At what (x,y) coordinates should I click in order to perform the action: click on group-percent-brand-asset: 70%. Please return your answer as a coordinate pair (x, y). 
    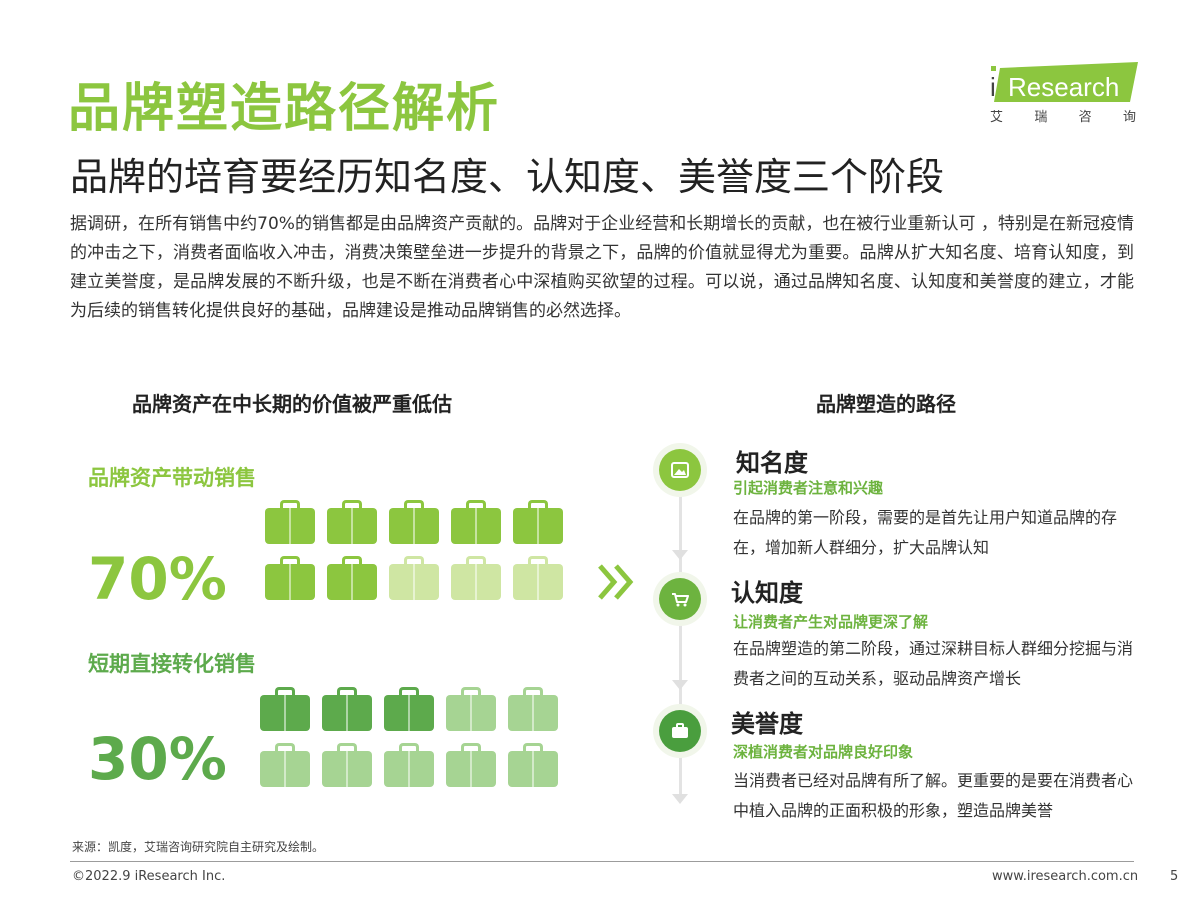
    Looking at the image, I should click on (157, 579).